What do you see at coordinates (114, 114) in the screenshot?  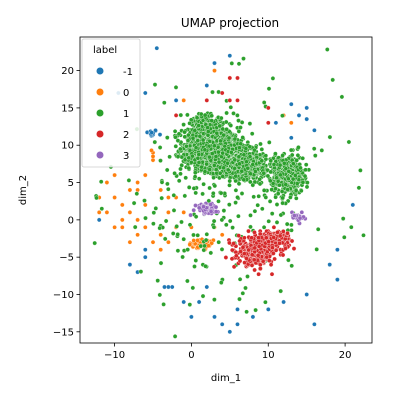 I see `legend-items: -1 0 1 2 3` at bounding box center [114, 114].